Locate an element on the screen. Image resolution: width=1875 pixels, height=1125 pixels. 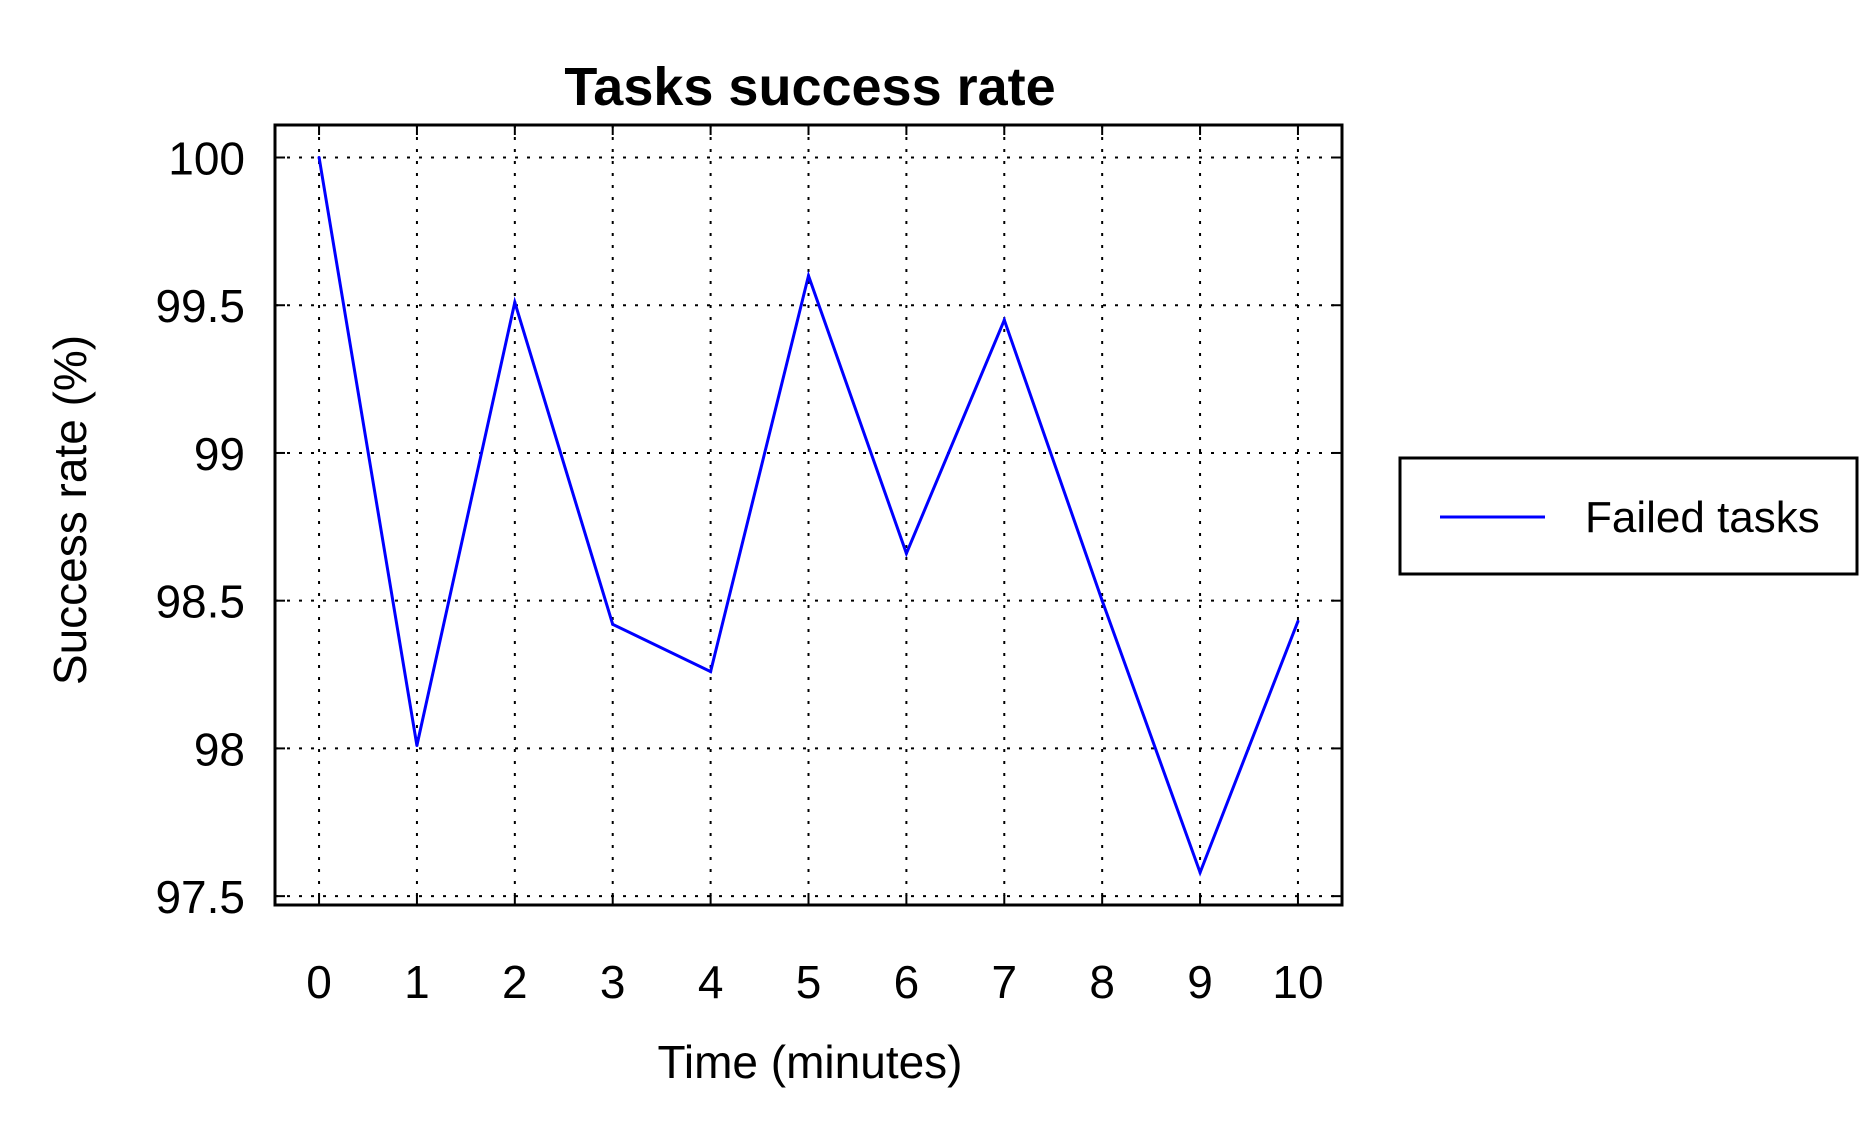
x-tick-labels: 0 1 2 3 4 5 6 7 8 9 10 is located at coordinates (814, 982).